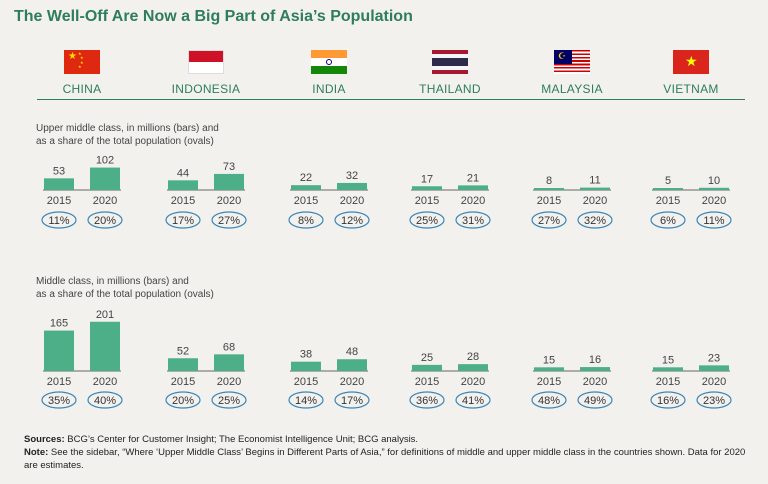 This screenshot has width=768, height=484. I want to click on upper-share-label-indonesia-2020: 27%, so click(229, 221).